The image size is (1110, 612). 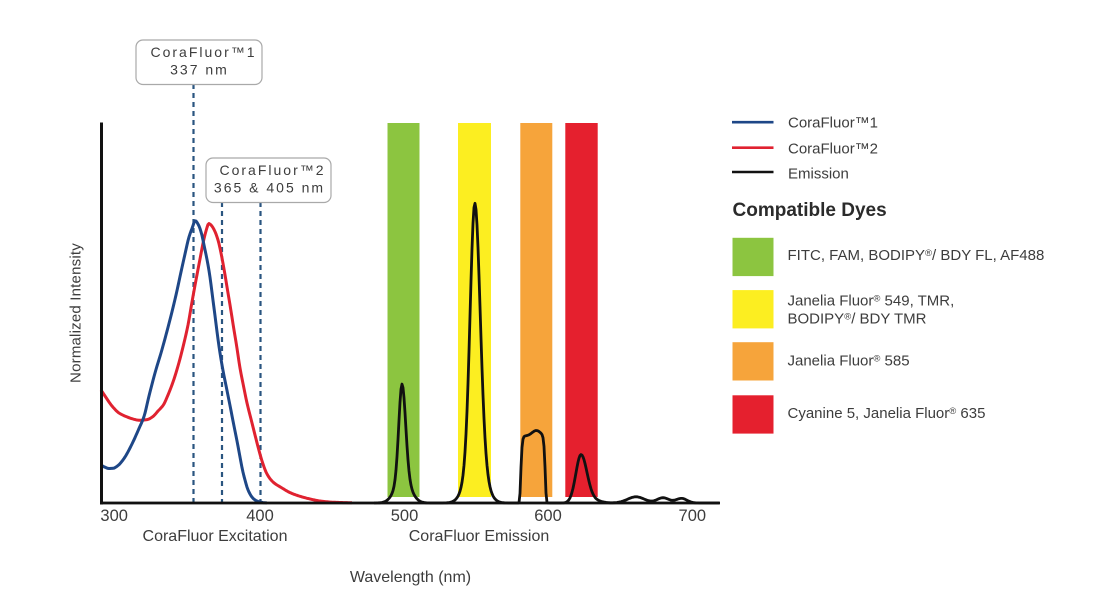 I want to click on svg-text: BODIPY®/ BDY TMR, so click(x=857, y=318).